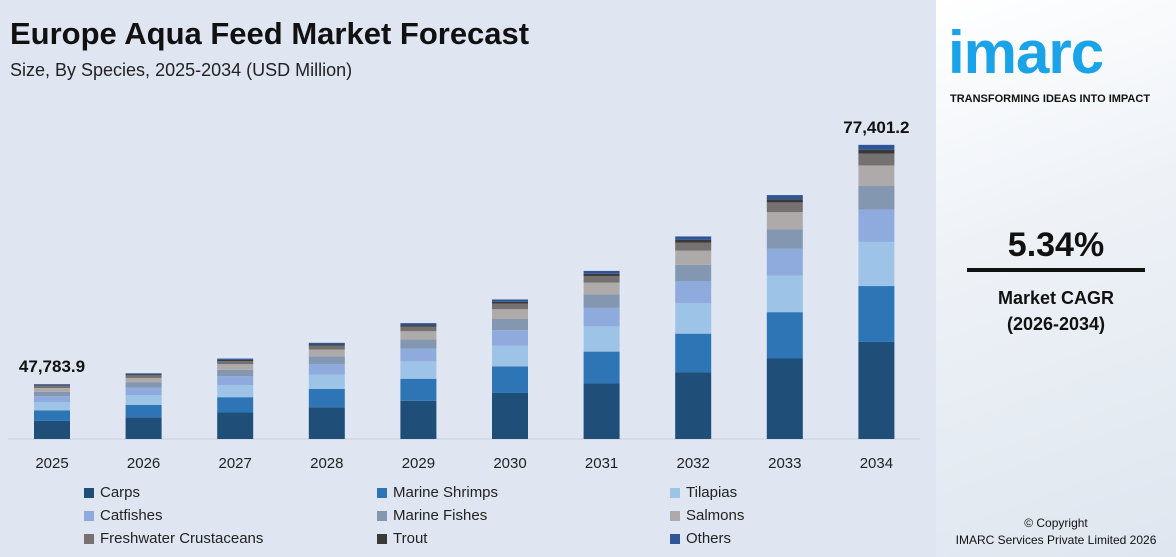 Image resolution: width=1176 pixels, height=557 pixels. I want to click on cagr-label: Market CAGR (2026-2034), so click(1056, 311).